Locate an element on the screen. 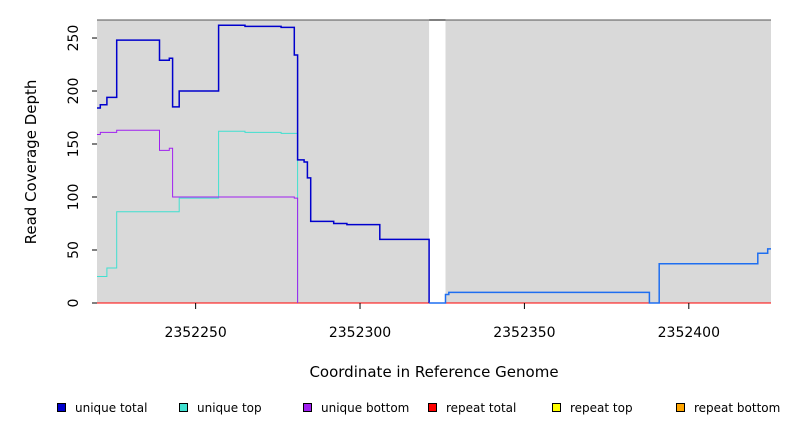  legend-label: unique top is located at coordinates (229, 408).